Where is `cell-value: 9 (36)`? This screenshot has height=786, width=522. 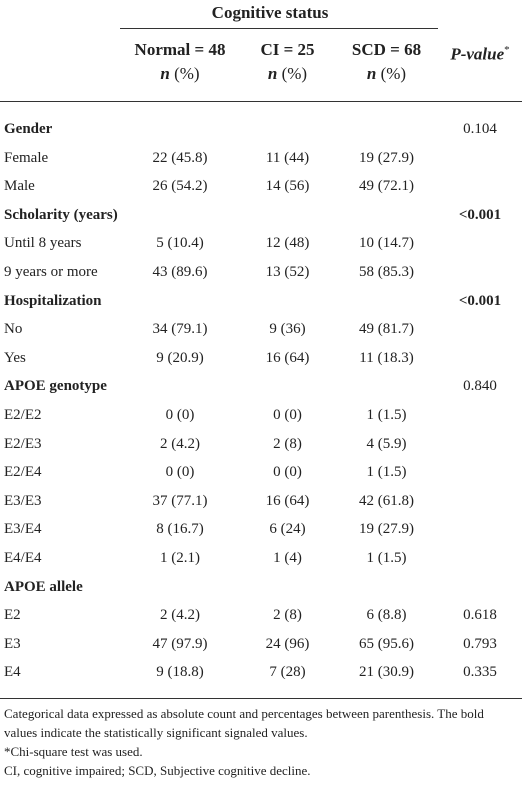 cell-value: 9 (36) is located at coordinates (287, 329).